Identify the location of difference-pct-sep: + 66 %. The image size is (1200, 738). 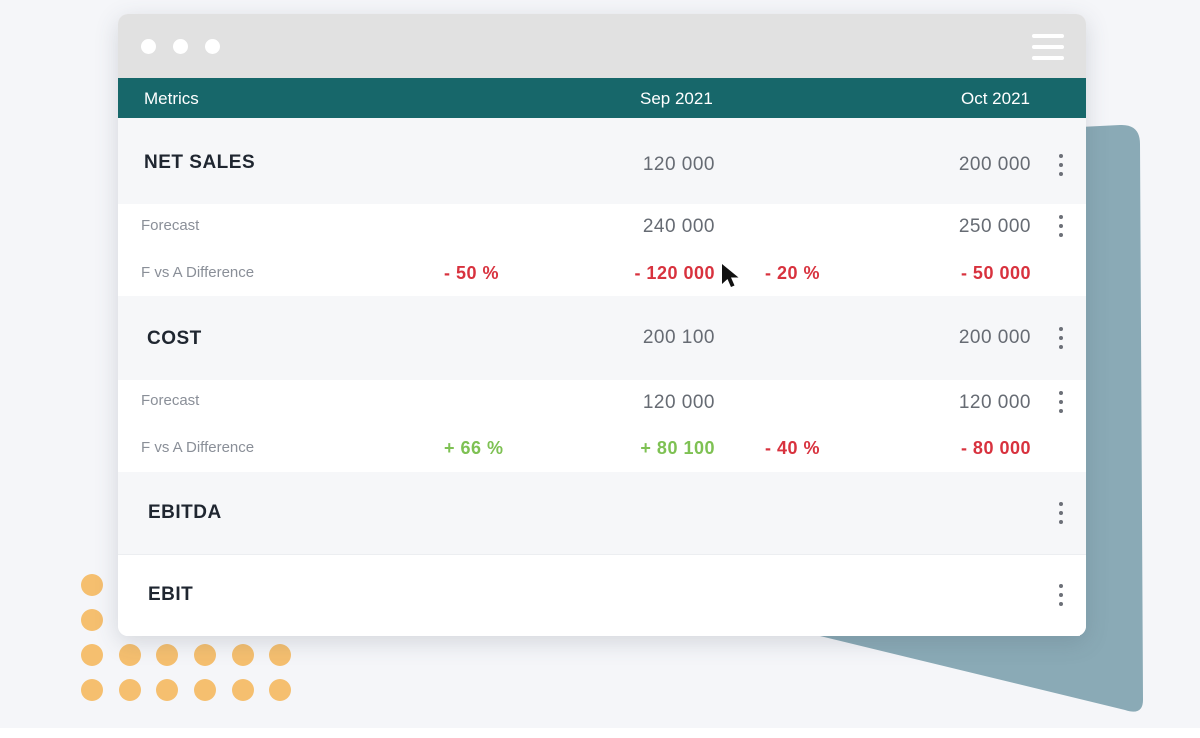
(474, 448).